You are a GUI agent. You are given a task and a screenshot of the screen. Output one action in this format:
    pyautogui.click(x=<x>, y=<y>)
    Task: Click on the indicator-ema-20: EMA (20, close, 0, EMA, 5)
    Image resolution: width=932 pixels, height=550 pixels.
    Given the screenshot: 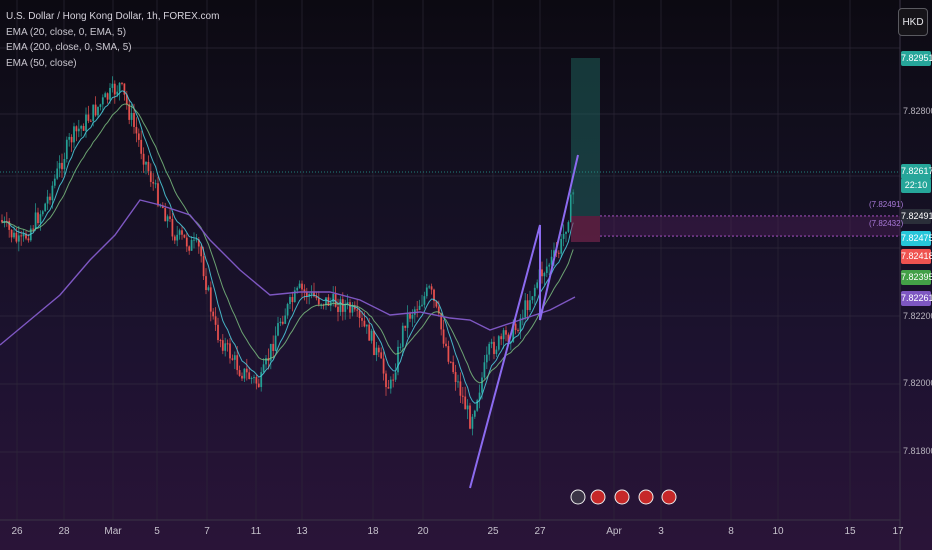 What is the action you would take?
    pyautogui.click(x=66, y=32)
    